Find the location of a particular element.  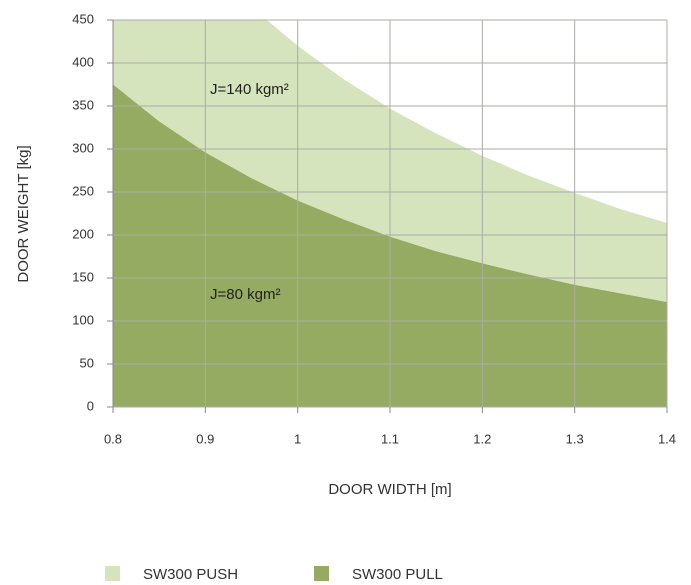

x-tick-label: 1.2 is located at coordinates (482, 438).